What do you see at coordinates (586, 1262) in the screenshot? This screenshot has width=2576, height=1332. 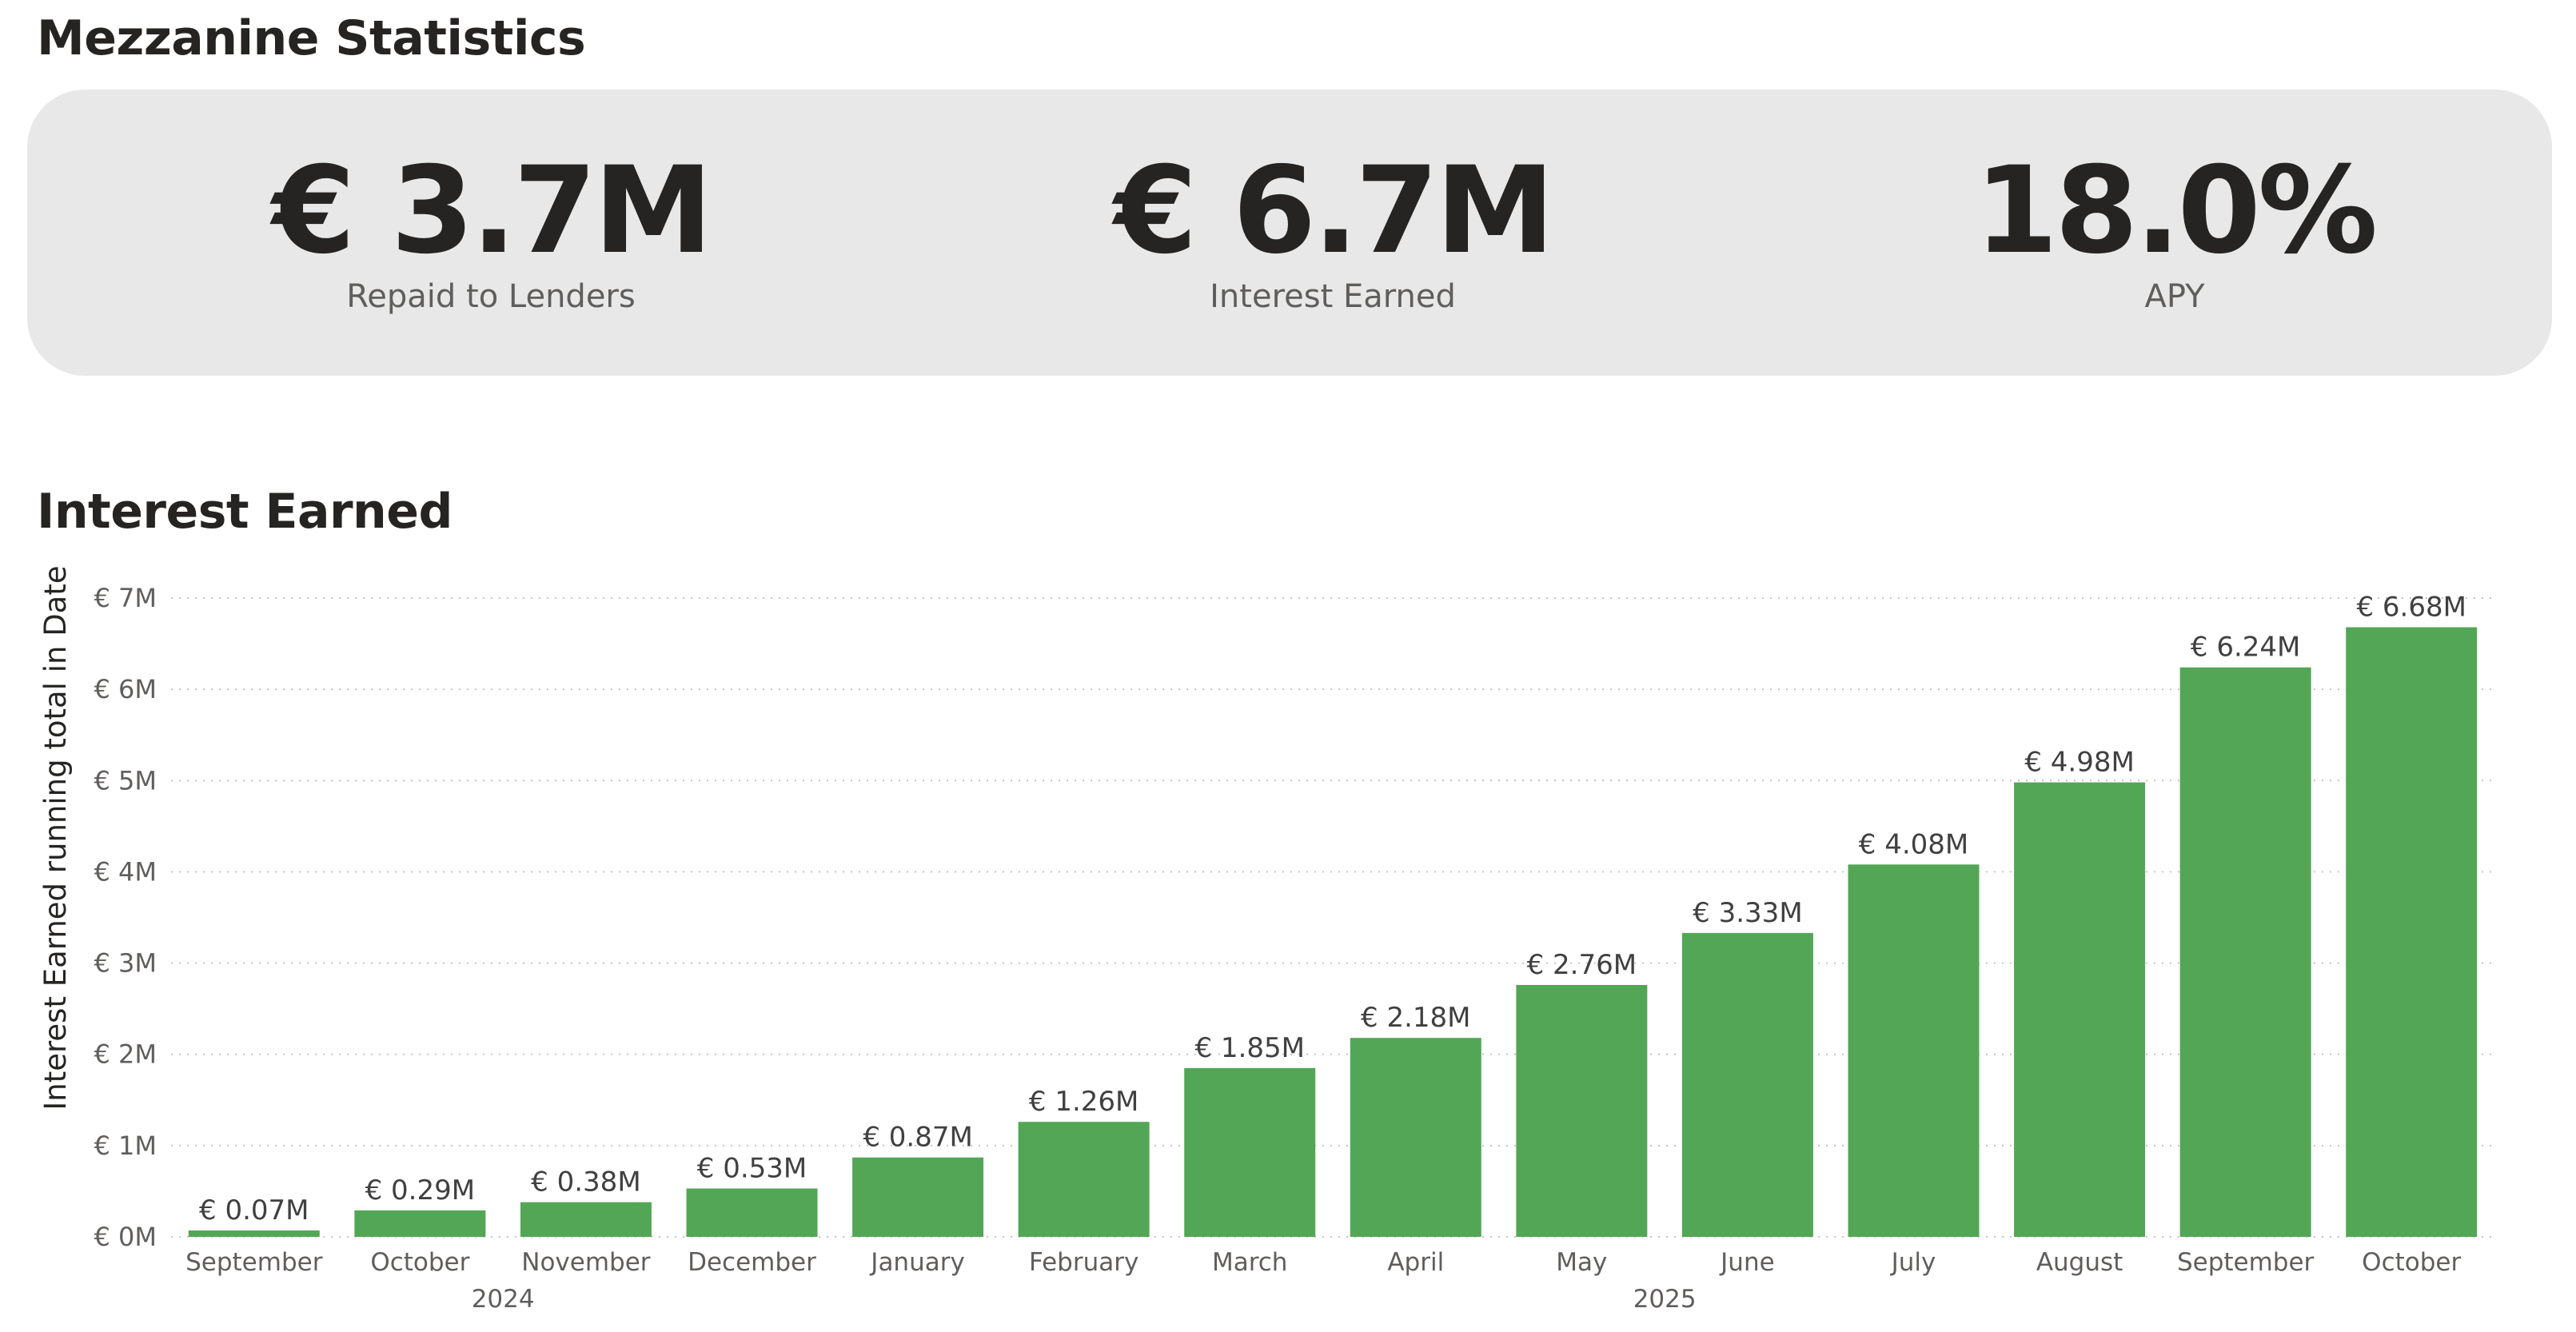 I see `x-tick-label: November` at bounding box center [586, 1262].